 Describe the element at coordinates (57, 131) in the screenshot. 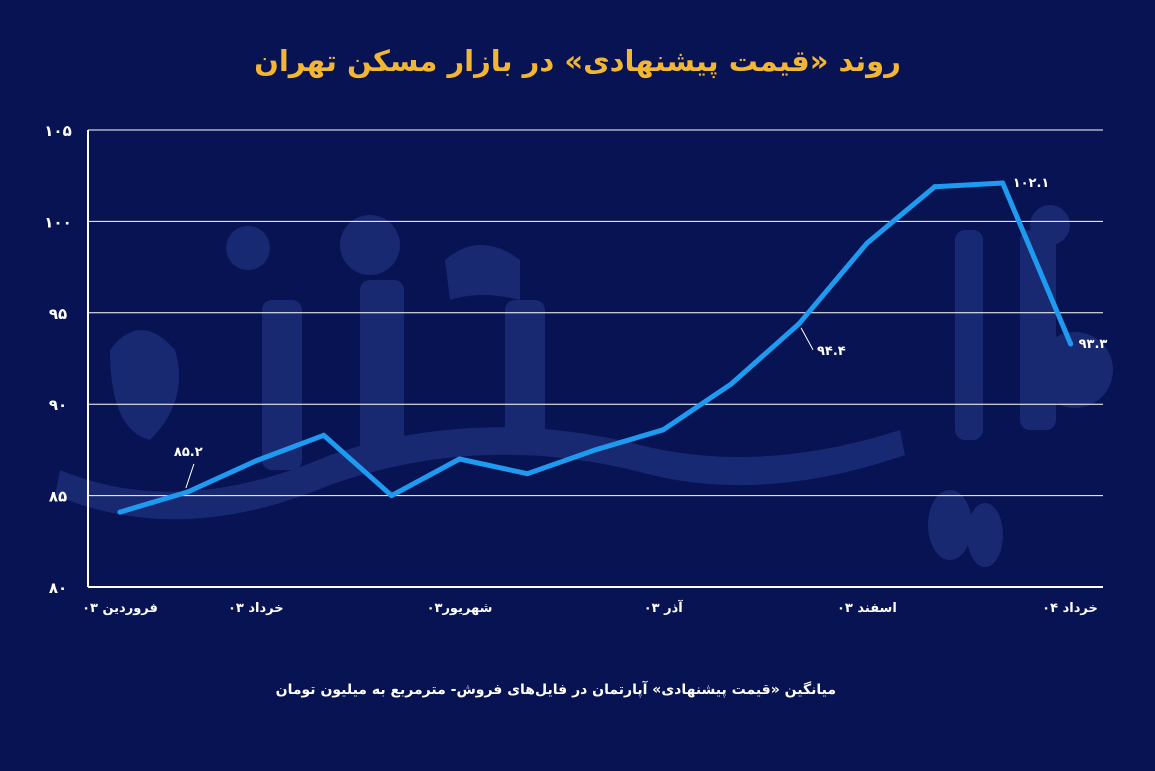

I see `y-tick-label: ۱۰۵` at that location.